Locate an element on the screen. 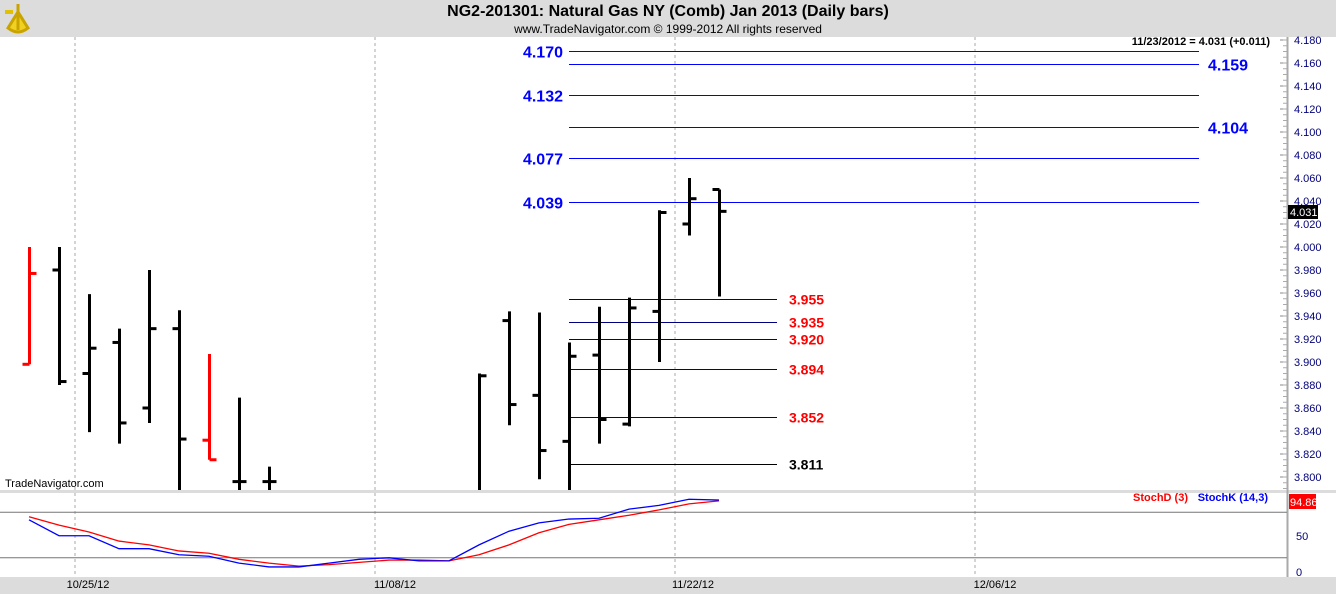  watermark: TradeNavigator.com is located at coordinates (54, 484).